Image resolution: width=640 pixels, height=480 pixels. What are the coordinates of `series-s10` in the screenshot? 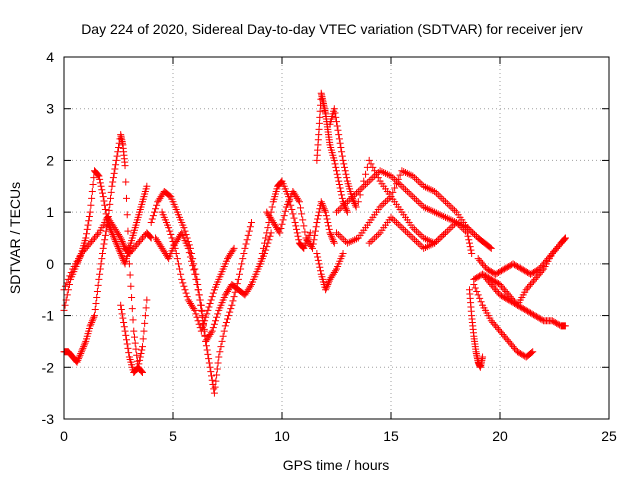 It's located at (332, 152).